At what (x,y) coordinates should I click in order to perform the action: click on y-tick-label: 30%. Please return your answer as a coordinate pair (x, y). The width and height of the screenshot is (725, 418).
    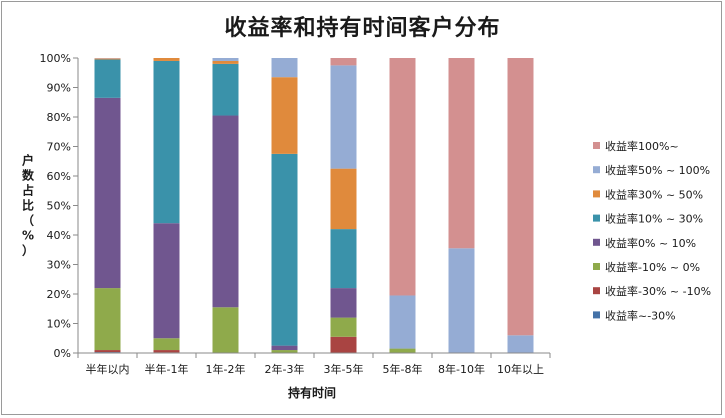
    Looking at the image, I should click on (59, 265).